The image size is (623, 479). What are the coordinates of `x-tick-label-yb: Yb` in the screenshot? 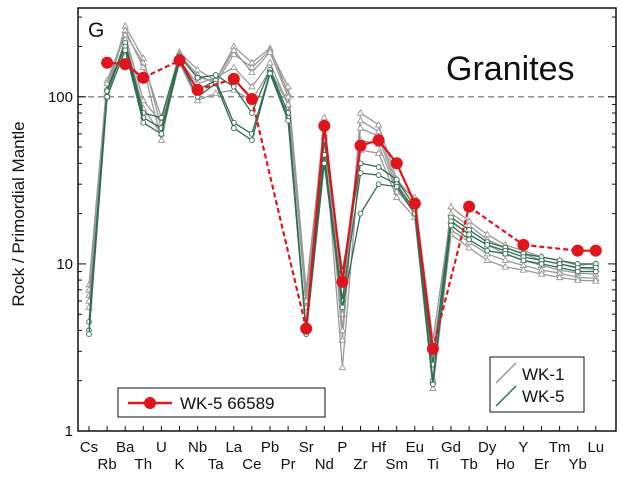 It's located at (578, 464).